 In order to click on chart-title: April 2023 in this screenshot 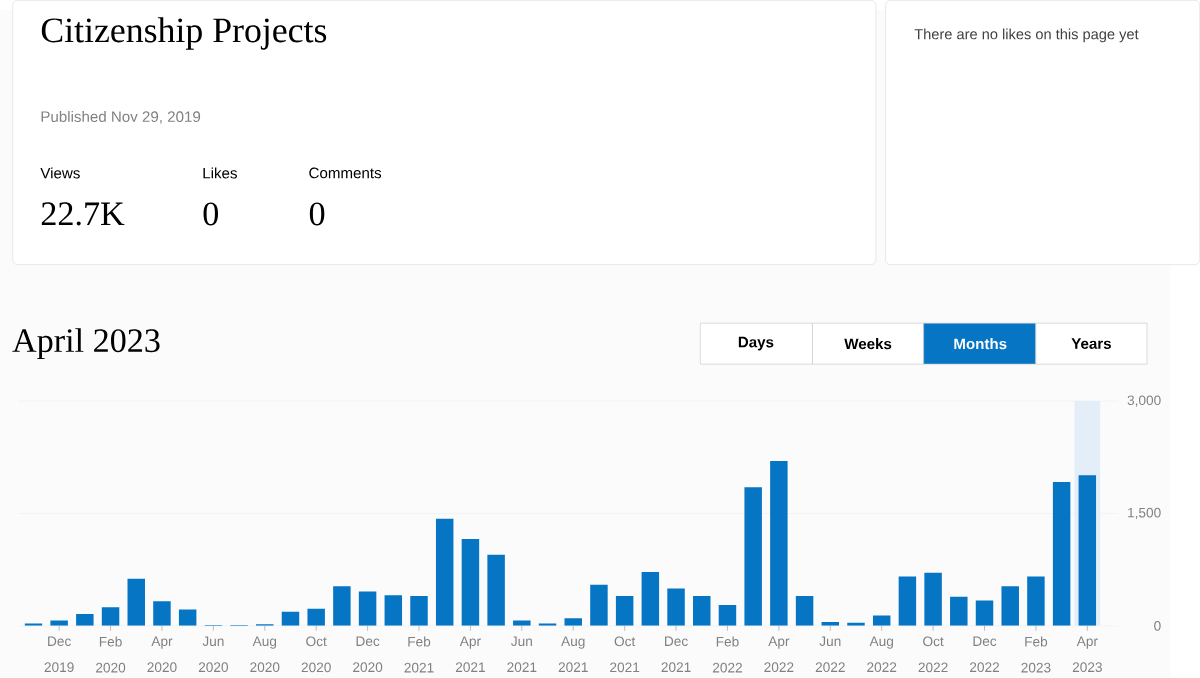, I will do `click(86, 344)`.